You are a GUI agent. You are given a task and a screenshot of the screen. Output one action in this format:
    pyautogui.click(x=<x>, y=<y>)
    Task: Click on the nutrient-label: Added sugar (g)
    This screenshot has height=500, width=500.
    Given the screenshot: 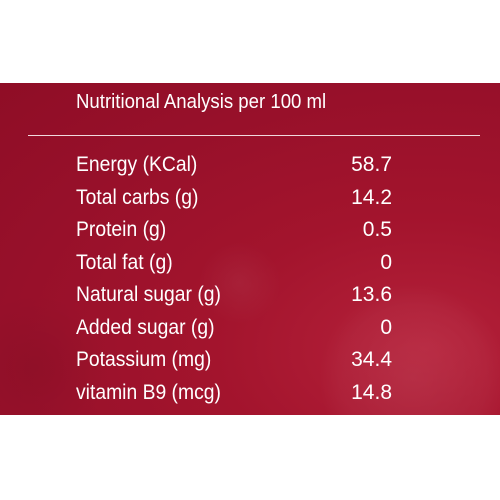 What is the action you would take?
    pyautogui.click(x=145, y=327)
    